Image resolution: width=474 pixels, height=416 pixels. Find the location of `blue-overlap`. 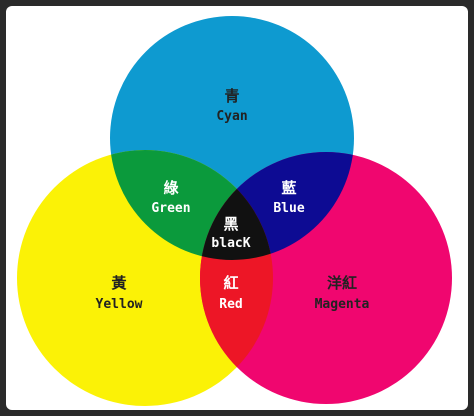

blue-overlap is located at coordinates (277, 206).